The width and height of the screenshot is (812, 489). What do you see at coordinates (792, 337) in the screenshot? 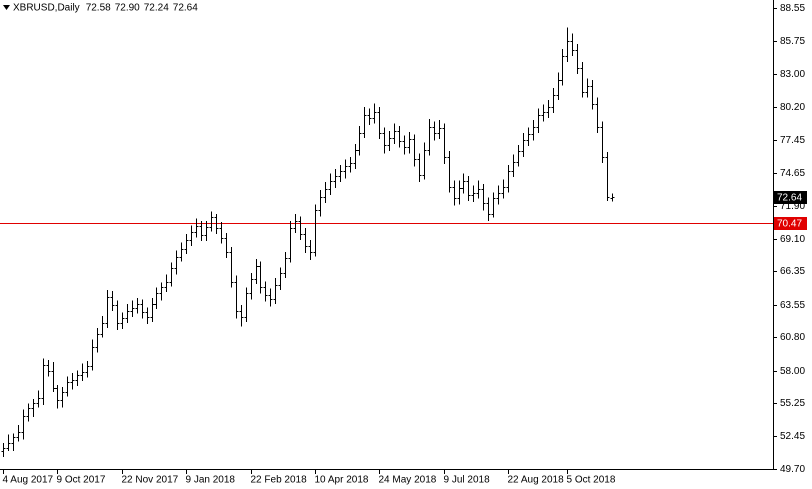
I see `y-tick-label: 60.80` at bounding box center [792, 337].